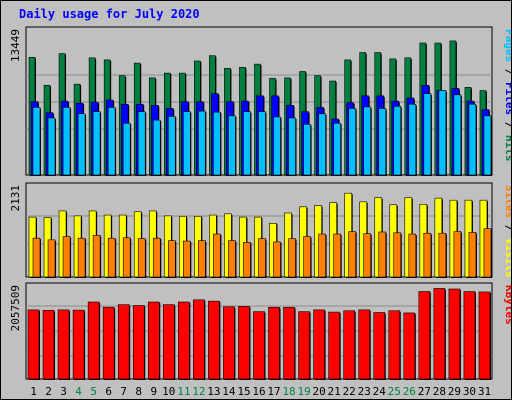  Describe the element at coordinates (507, 228) in the screenshot. I see `right-label-seg-1-1: /` at that location.